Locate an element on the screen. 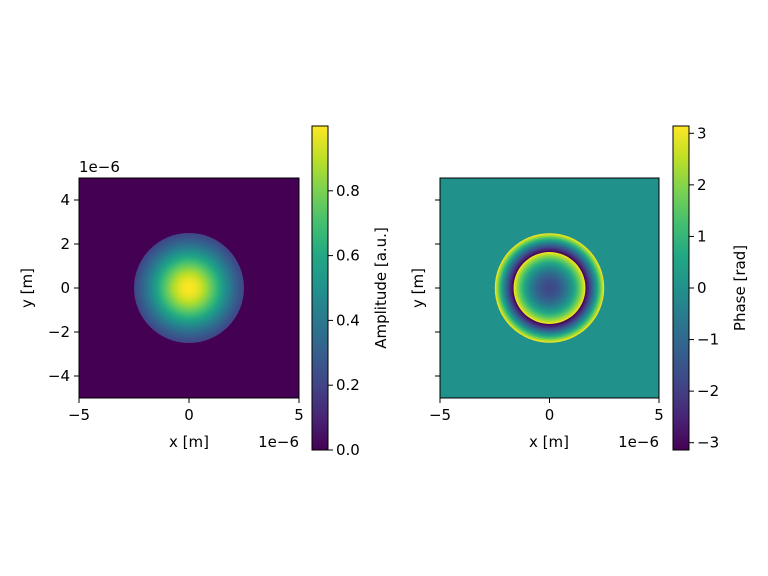  phase-colorbar-ticks: −3 −2 −1 0 1 2 3 is located at coordinates (704, 288).